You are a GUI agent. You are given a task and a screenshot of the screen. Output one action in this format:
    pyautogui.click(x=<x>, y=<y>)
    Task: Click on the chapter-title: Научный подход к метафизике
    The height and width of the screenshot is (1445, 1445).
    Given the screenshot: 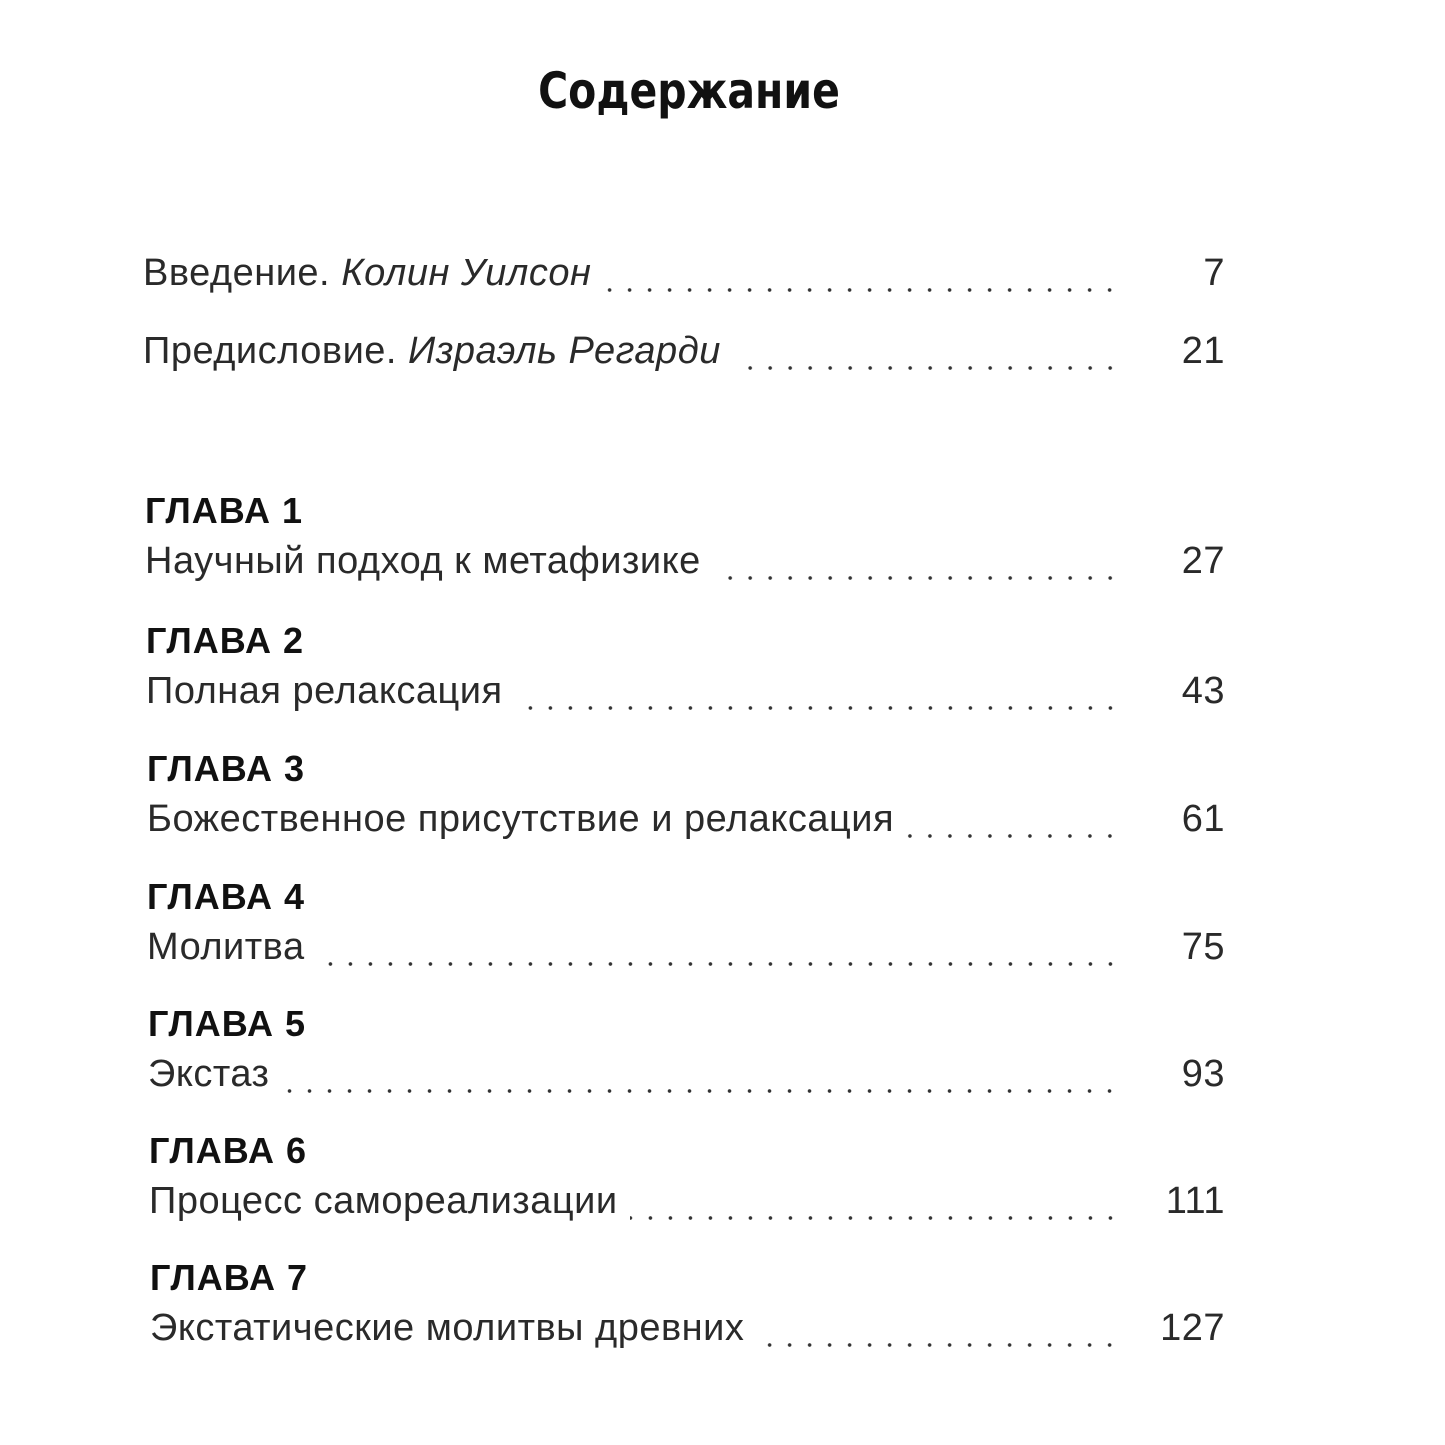 What is the action you would take?
    pyautogui.click(x=423, y=561)
    